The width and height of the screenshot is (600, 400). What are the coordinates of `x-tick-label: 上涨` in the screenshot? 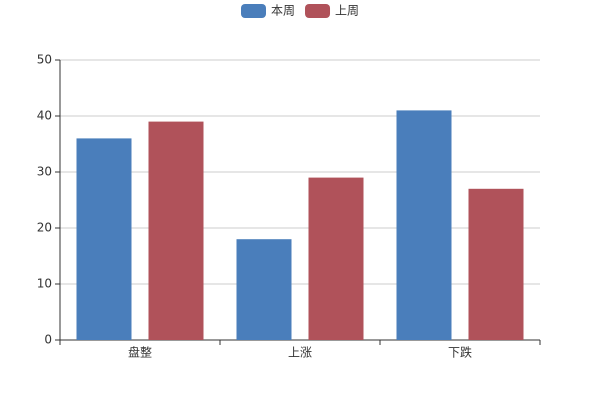 It's located at (300, 352).